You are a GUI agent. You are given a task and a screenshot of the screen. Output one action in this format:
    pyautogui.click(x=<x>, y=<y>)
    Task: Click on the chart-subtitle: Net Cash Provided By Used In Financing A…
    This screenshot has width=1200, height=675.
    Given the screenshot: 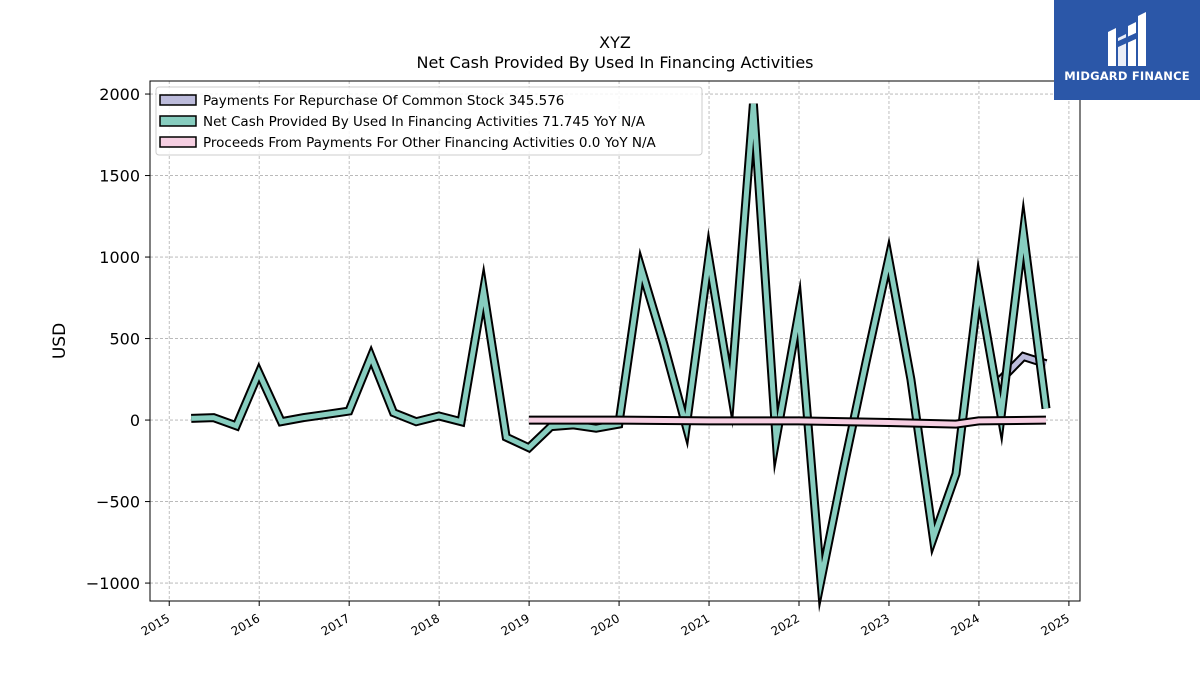 What is the action you would take?
    pyautogui.click(x=614, y=62)
    